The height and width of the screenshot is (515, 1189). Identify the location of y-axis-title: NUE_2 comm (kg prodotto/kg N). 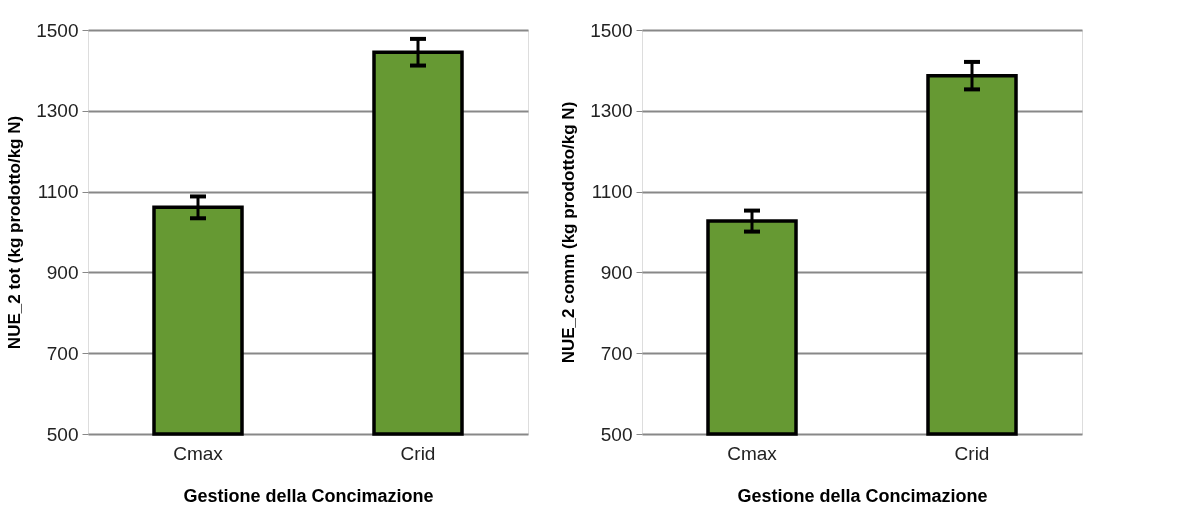
(569, 232).